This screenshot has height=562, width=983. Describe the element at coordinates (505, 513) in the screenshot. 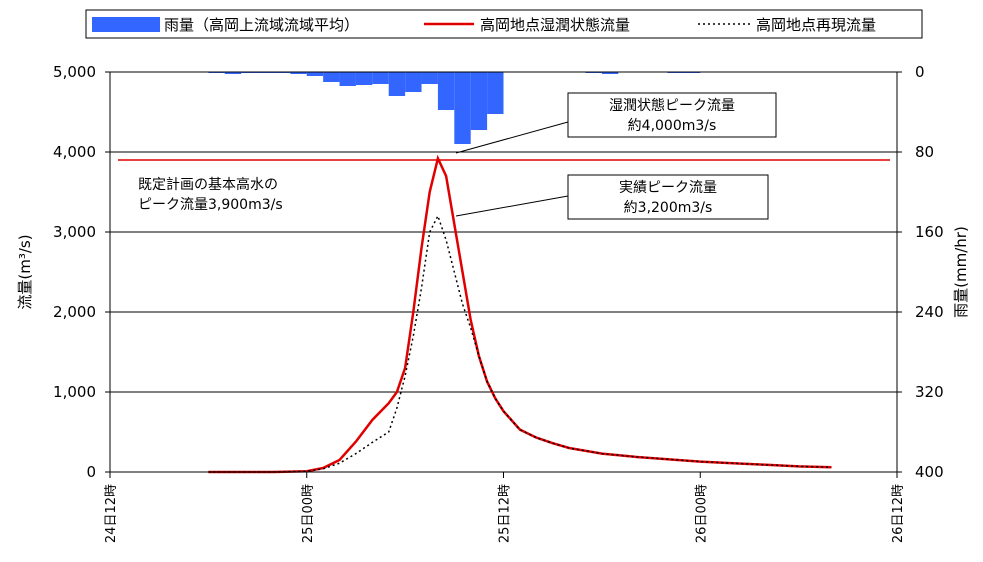

I see `x-tick-label-2: 25日12時` at that location.